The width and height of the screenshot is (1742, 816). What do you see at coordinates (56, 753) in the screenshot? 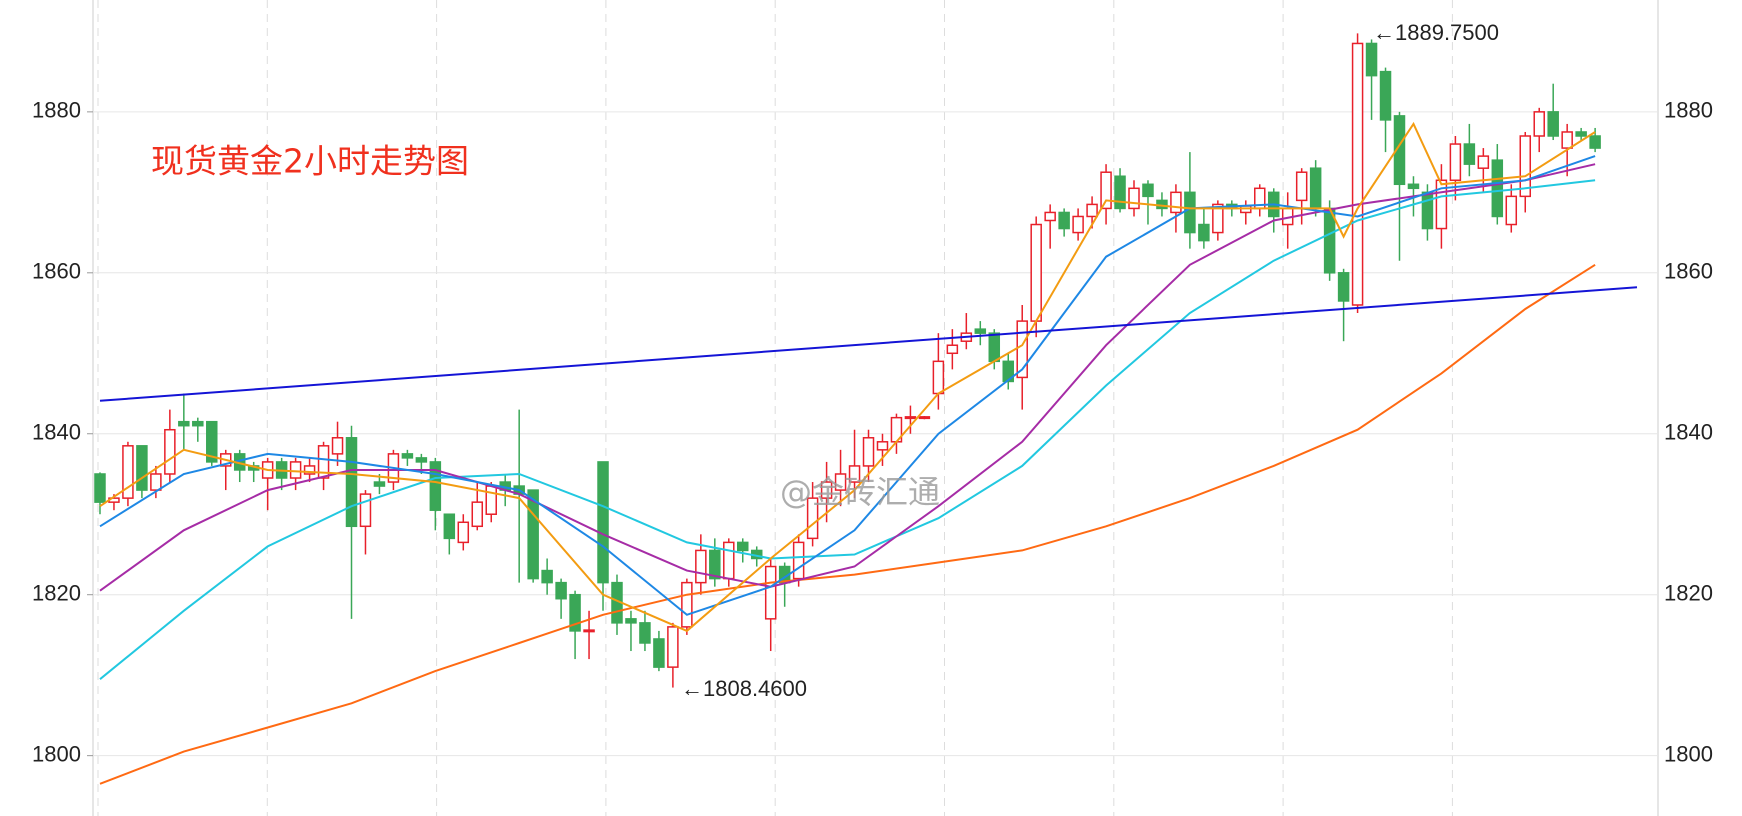
I see `y-tick-label: 1800` at bounding box center [56, 753].